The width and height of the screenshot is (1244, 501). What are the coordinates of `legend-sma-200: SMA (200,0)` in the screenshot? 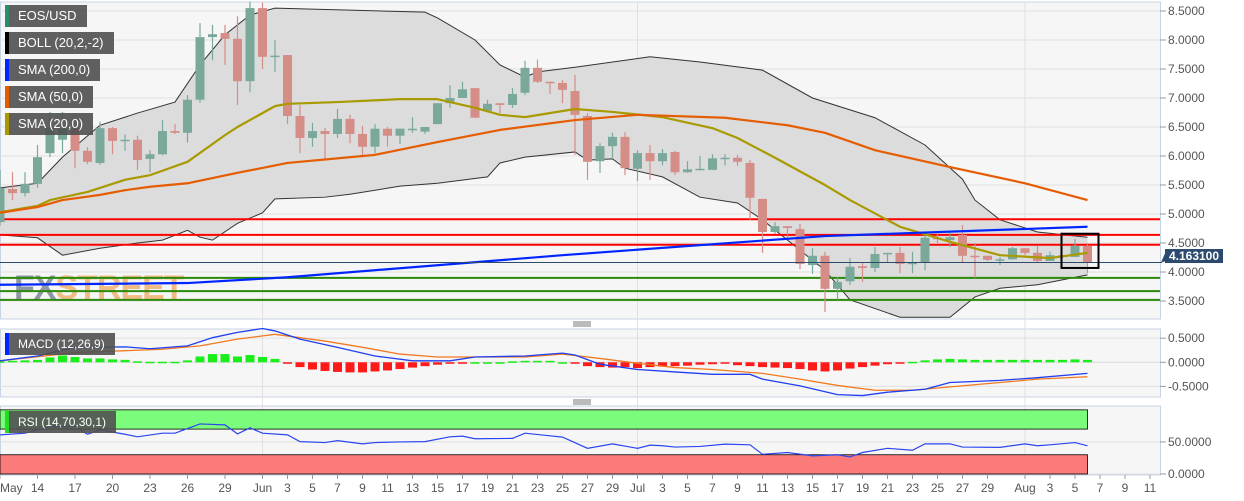 It's located at (53, 70).